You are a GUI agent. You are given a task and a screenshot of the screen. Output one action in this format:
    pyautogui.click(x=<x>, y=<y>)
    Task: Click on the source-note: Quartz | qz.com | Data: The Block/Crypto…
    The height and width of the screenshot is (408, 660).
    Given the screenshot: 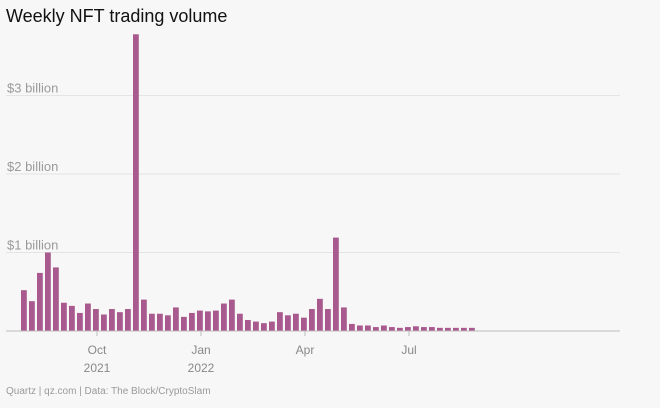 What is the action you would take?
    pyautogui.click(x=108, y=391)
    